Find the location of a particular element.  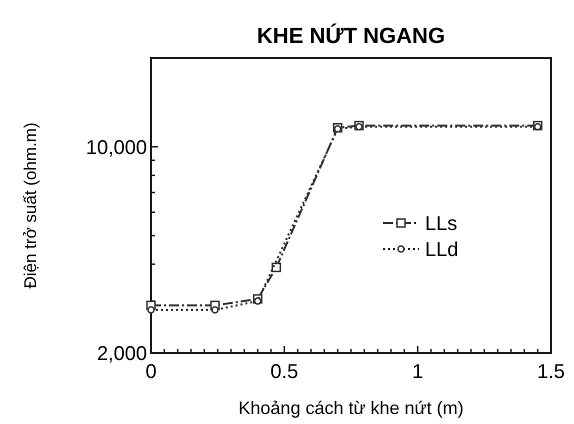

x-axis-title: Khoảng cách từ khe nứt (m) is located at coordinates (351, 408).